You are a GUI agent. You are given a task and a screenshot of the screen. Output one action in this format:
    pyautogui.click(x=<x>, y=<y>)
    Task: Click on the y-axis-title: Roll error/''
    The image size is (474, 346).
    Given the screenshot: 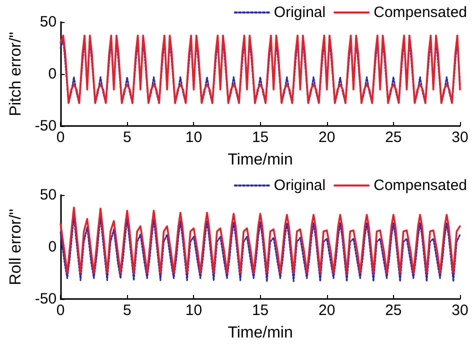 What is the action you would take?
    pyautogui.click(x=16, y=247)
    